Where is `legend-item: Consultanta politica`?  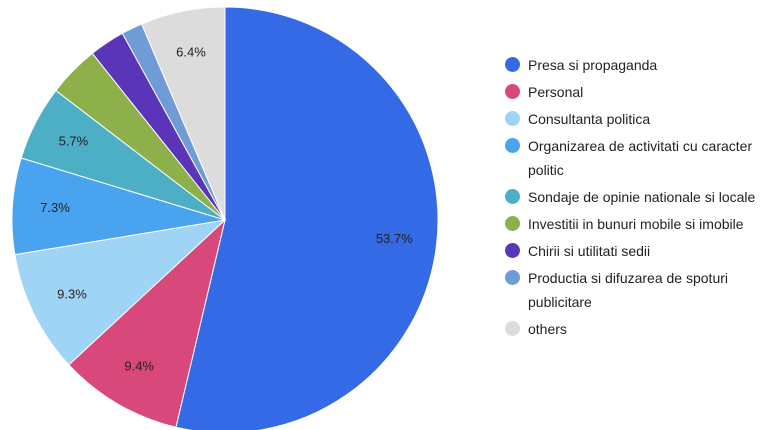
legend-item: Consultanta politica is located at coordinates (643, 119).